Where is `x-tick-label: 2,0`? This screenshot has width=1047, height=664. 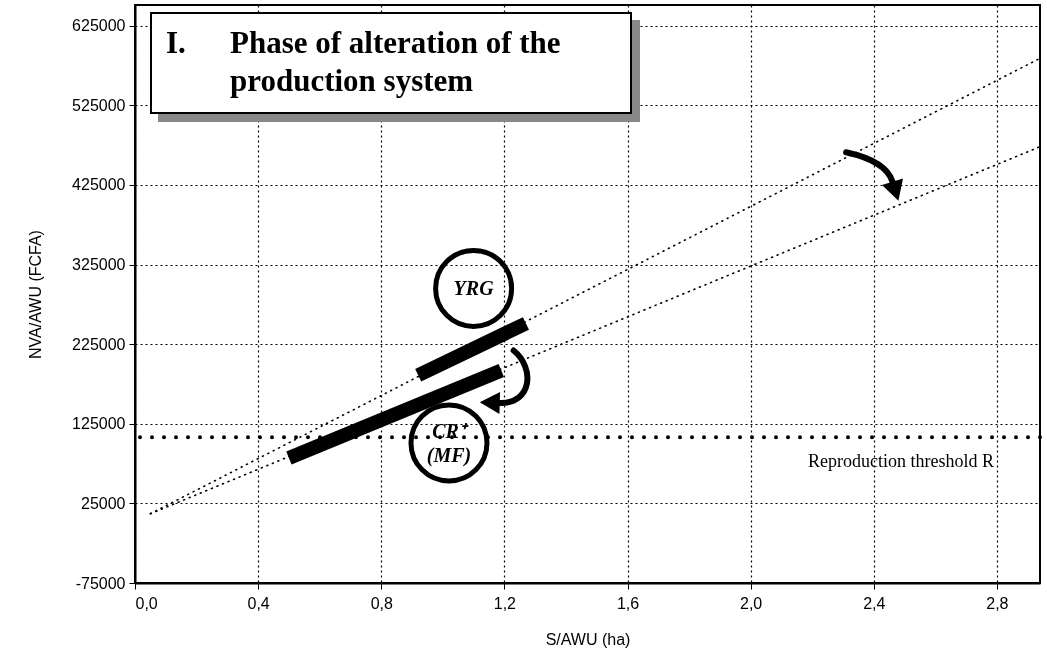
x-tick-label: 2,0 is located at coordinates (751, 603).